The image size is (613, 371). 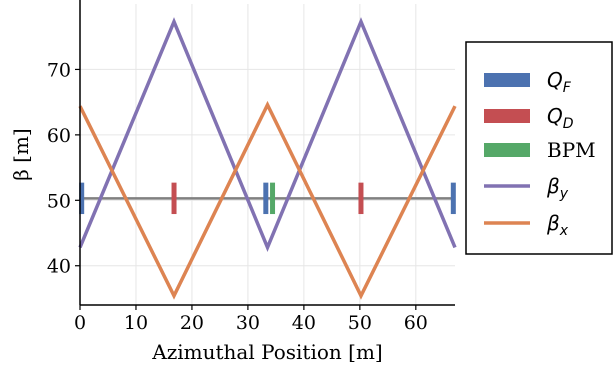 I want to click on x-tick-label: 0, so click(x=80, y=323).